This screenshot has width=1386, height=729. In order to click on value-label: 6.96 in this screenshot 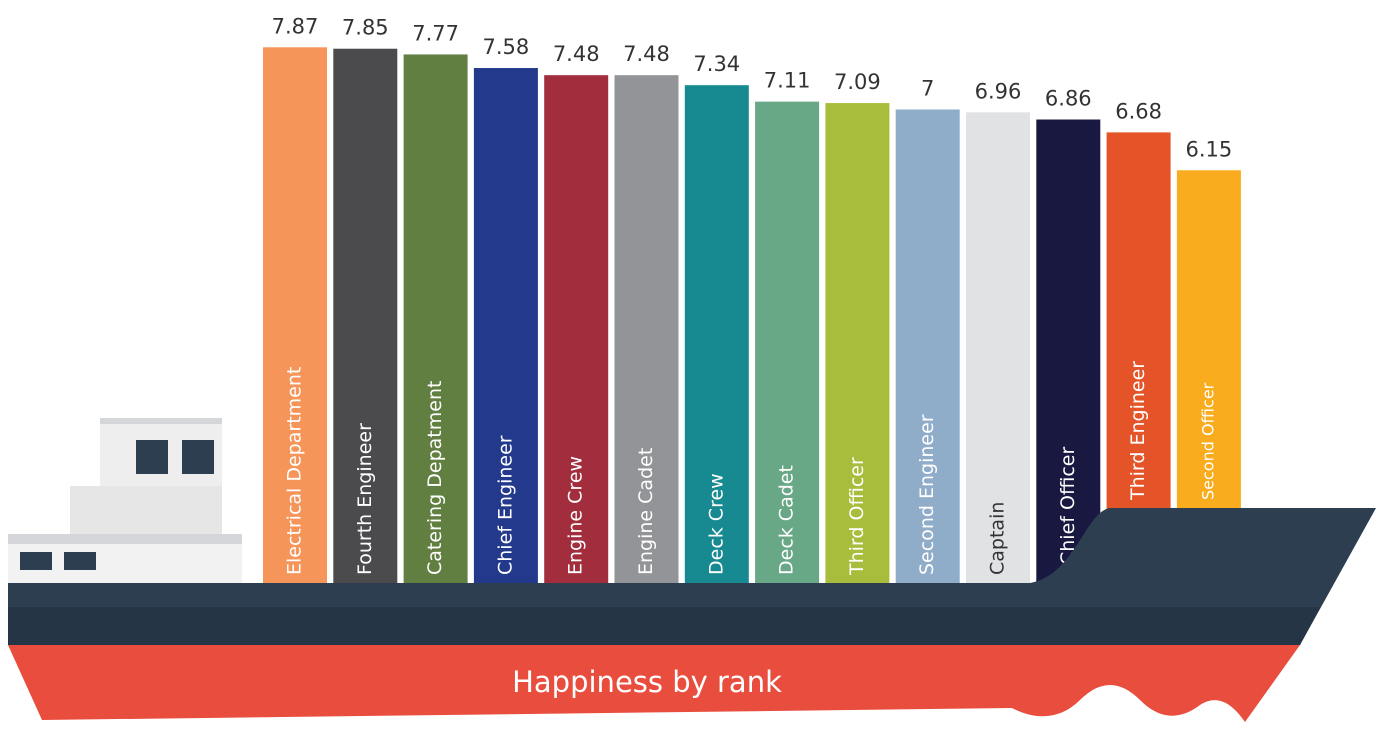, I will do `click(998, 91)`.